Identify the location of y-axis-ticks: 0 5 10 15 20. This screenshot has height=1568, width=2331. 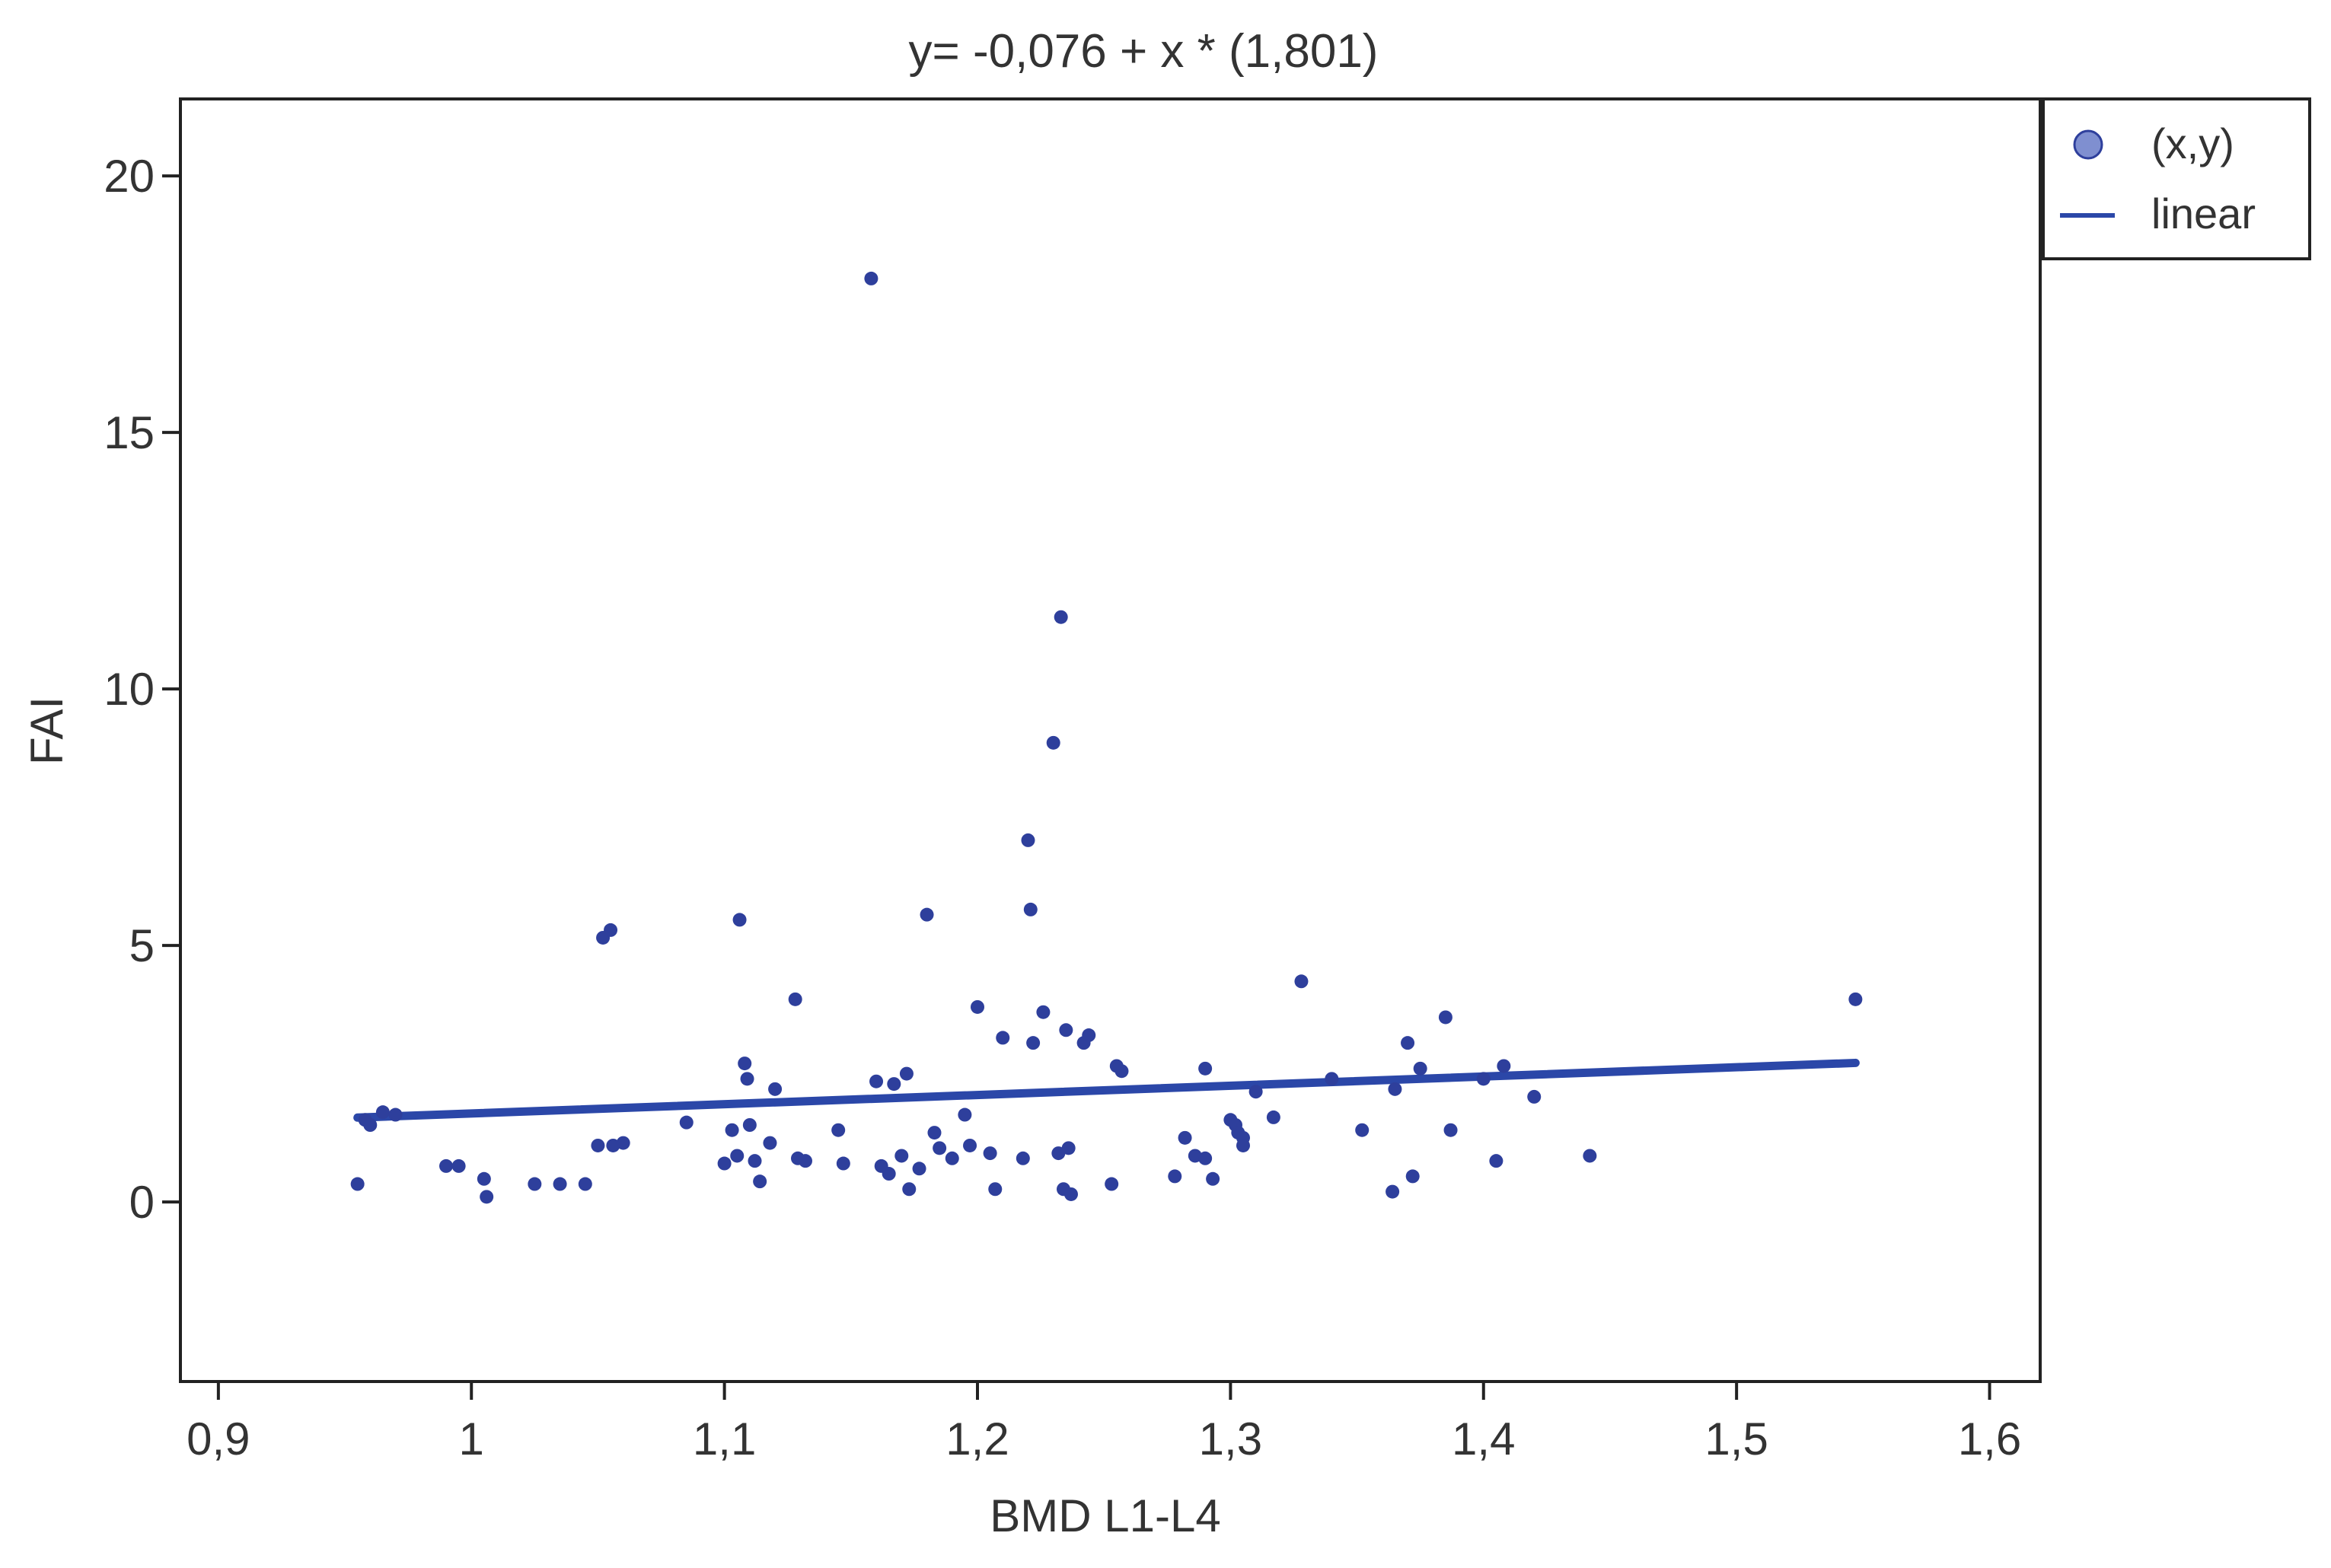
(142, 689).